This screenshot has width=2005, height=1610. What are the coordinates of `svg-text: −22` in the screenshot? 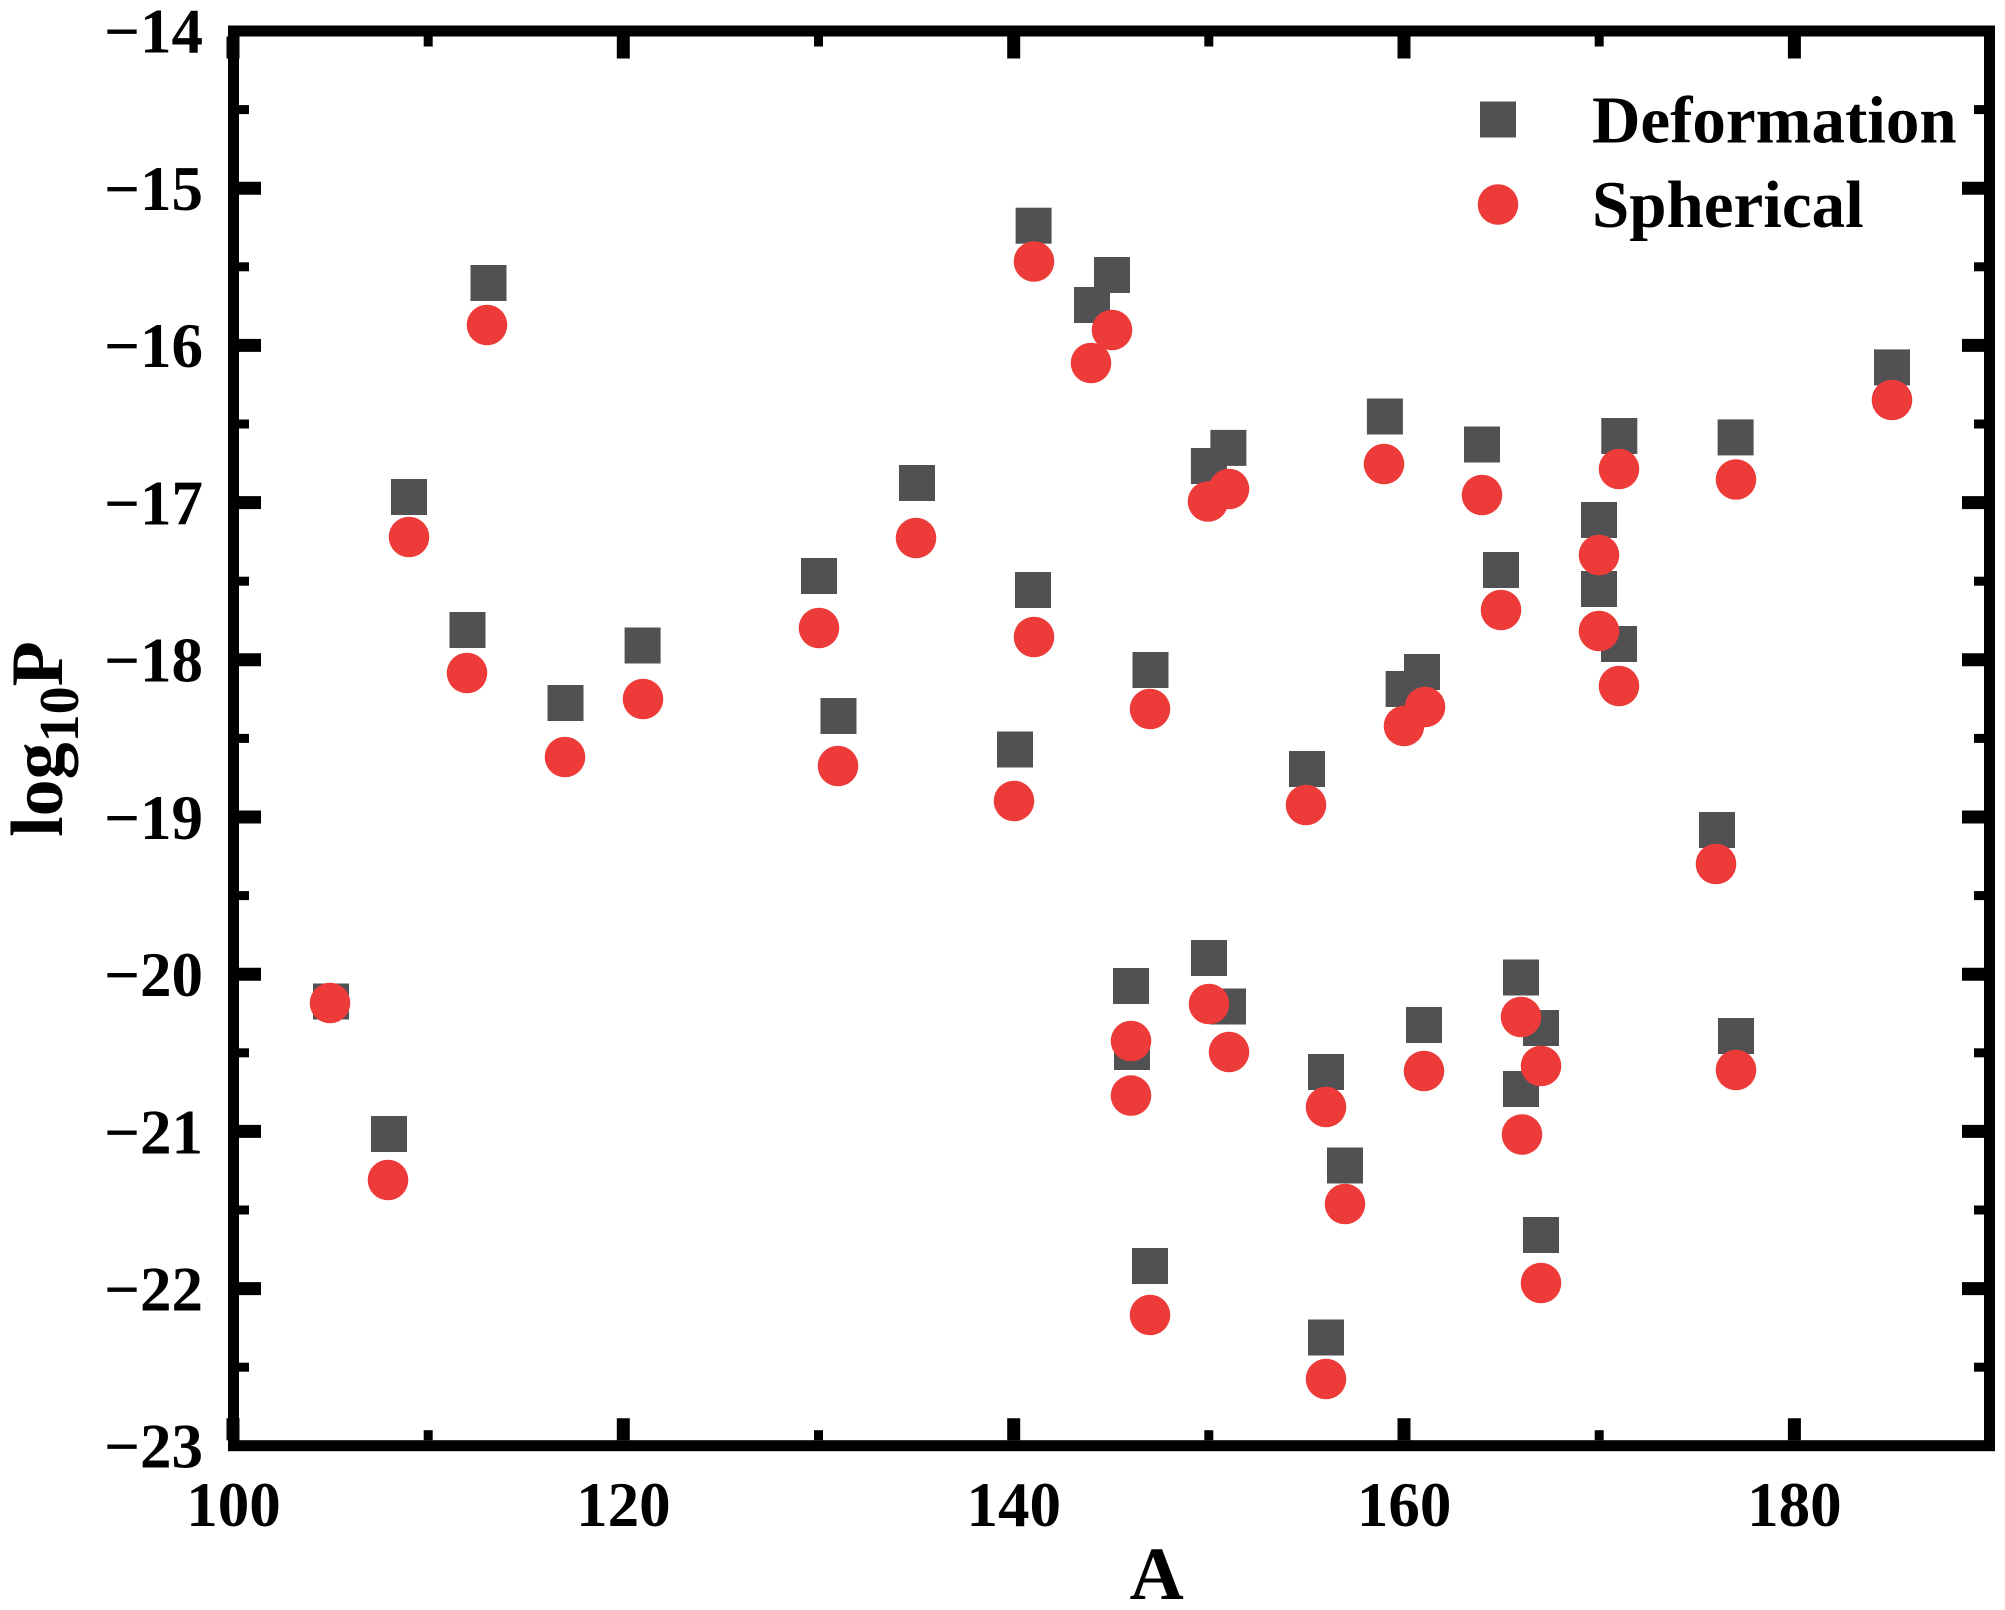 It's located at (153, 1290).